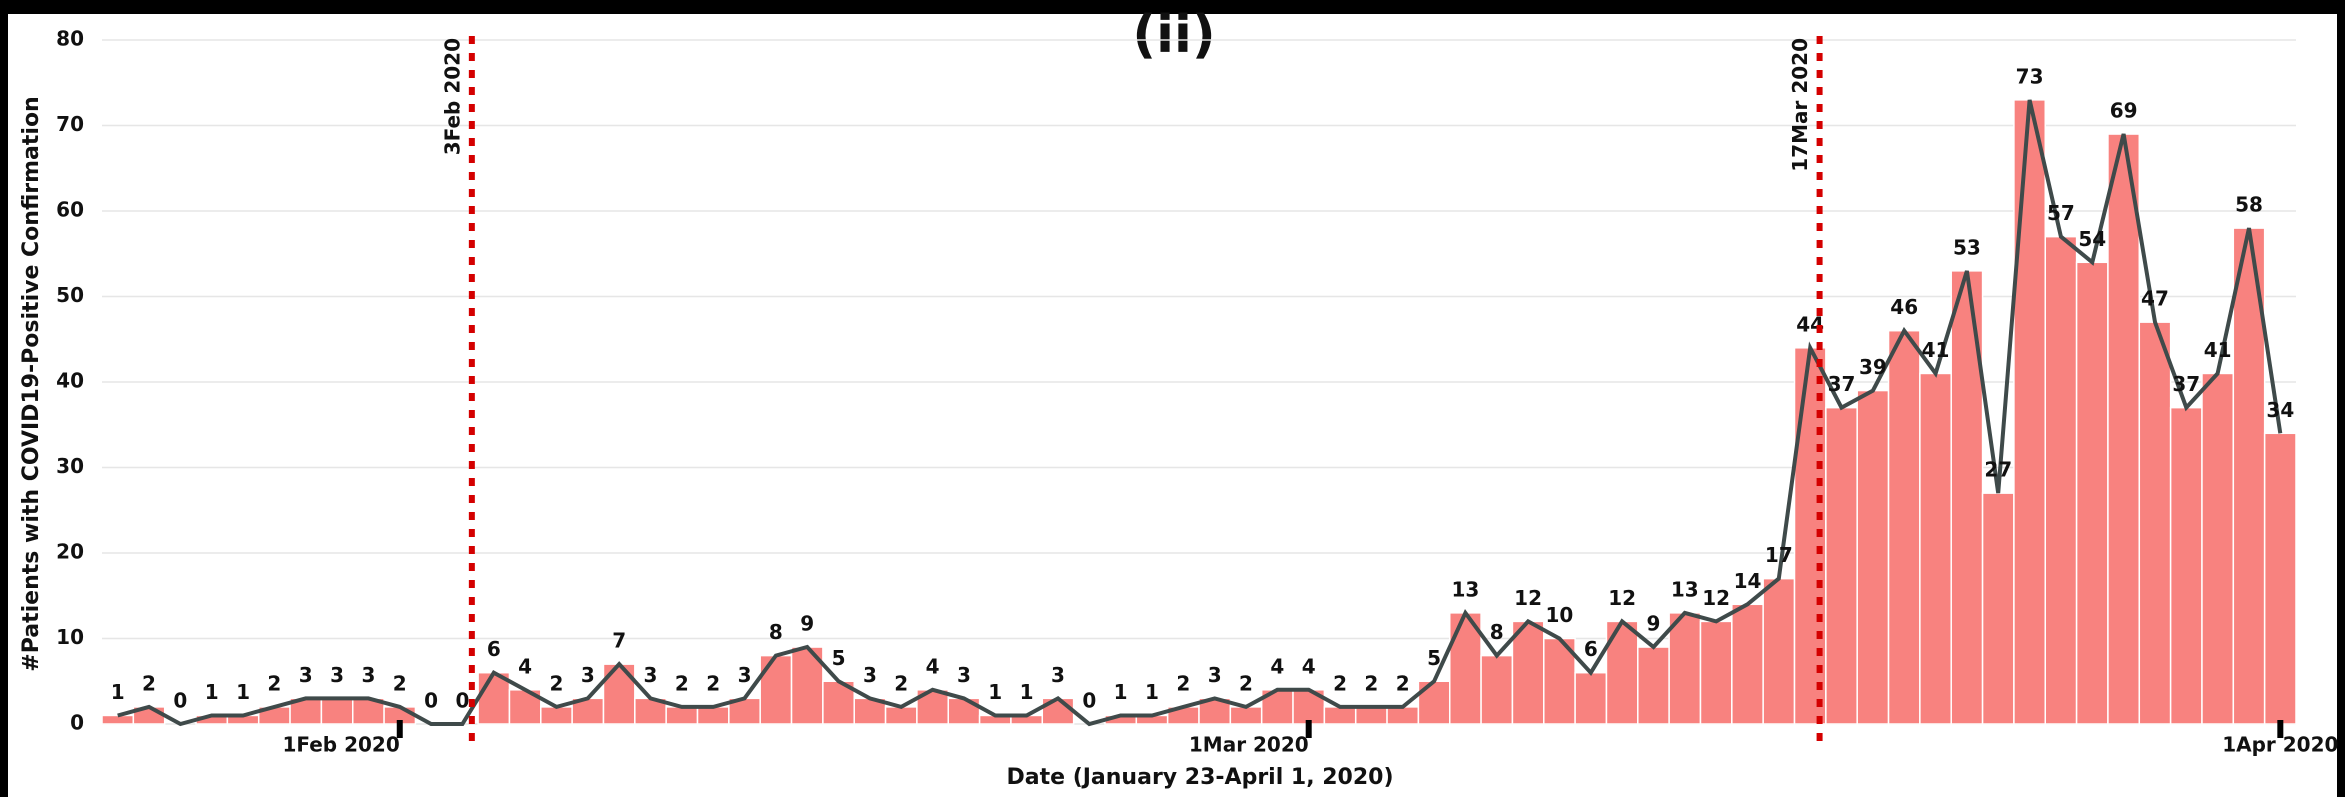  Describe the element at coordinates (1199, 777) in the screenshot. I see `x-axis-label: Date (January 23-April 1, 2020)` at that location.